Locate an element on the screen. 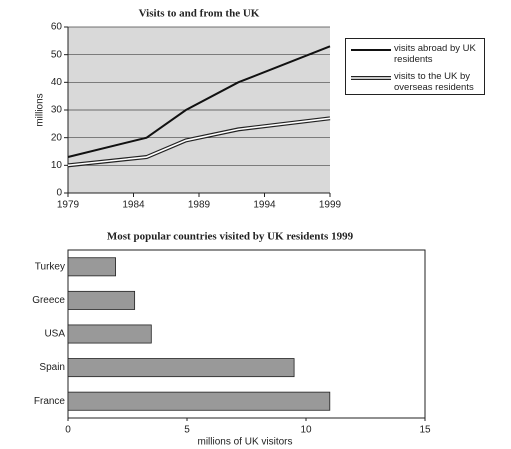 The width and height of the screenshot is (511, 449). chart-title: Visits to and from the UK is located at coordinates (199, 14).